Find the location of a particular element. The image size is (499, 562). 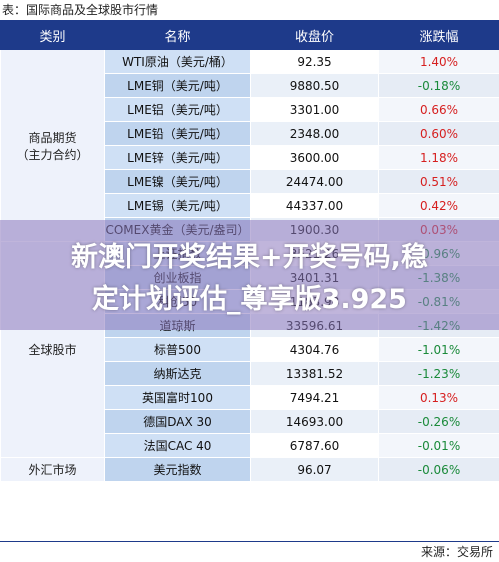

header-category: 类别 is located at coordinates (52, 35).